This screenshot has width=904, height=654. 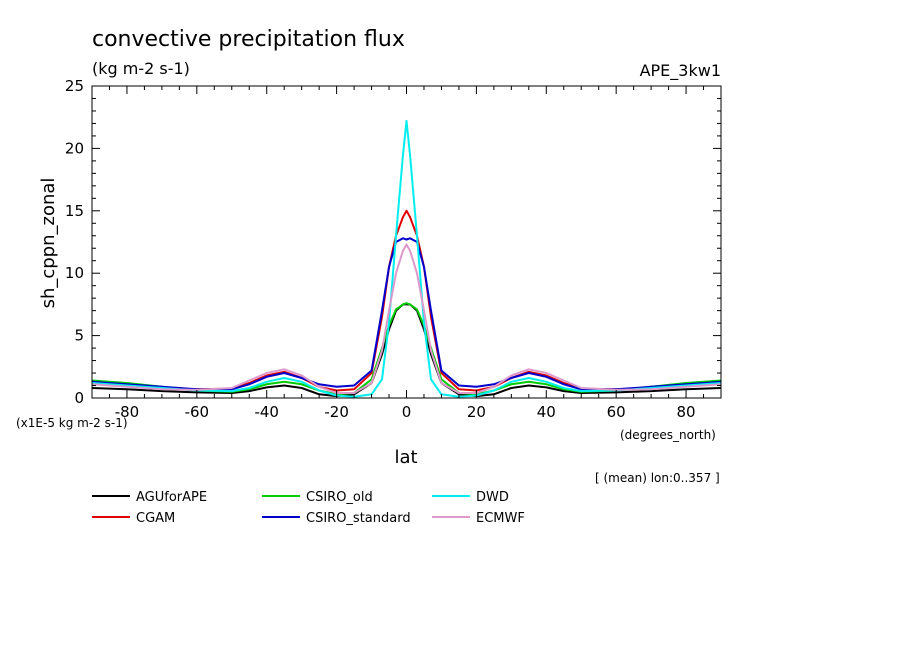 What do you see at coordinates (248, 39) in the screenshot?
I see `chart-title: convective precipitation flux` at bounding box center [248, 39].